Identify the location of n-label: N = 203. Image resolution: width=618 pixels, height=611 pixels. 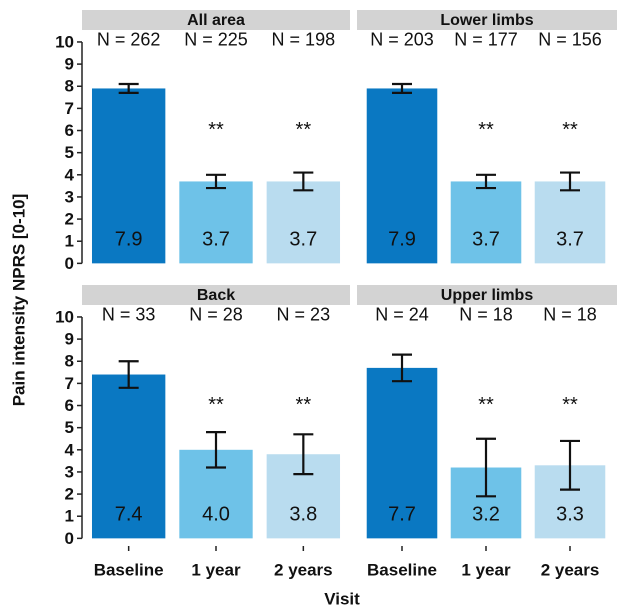
(402, 40).